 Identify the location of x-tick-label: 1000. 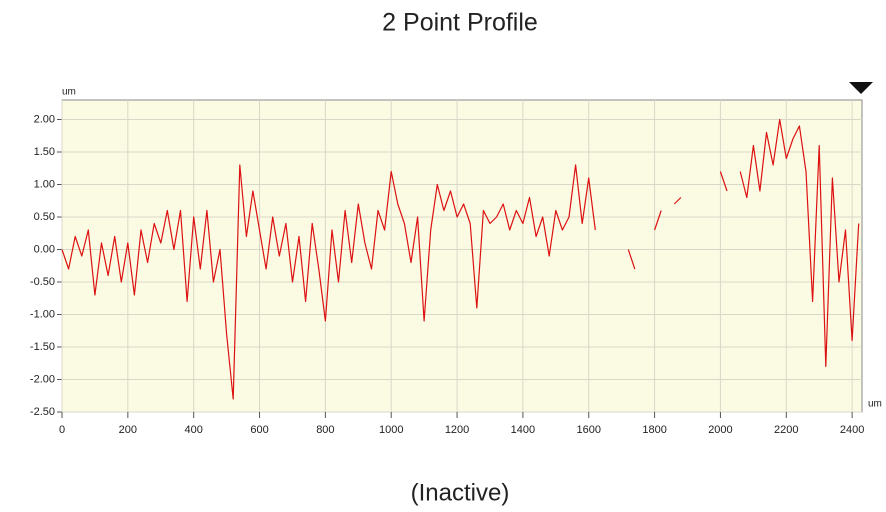
(391, 430).